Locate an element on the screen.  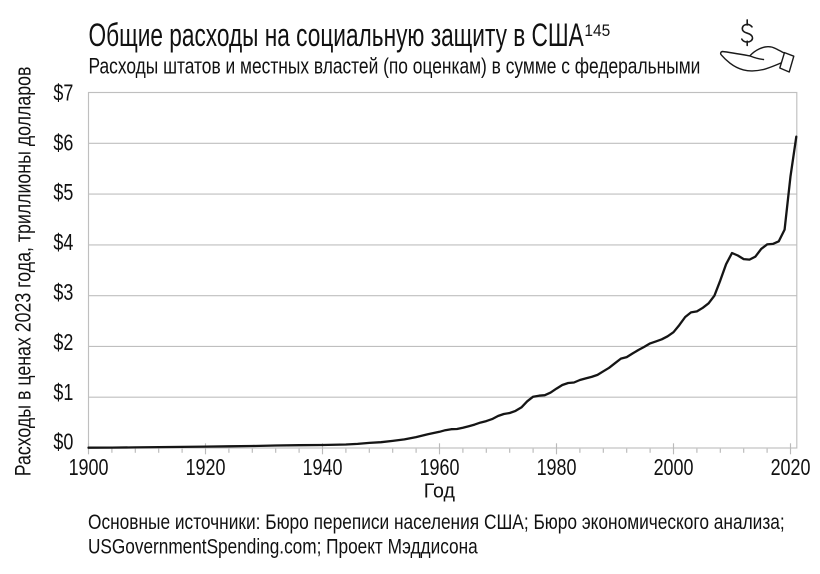
svg-text: 1960 is located at coordinates (440, 468).